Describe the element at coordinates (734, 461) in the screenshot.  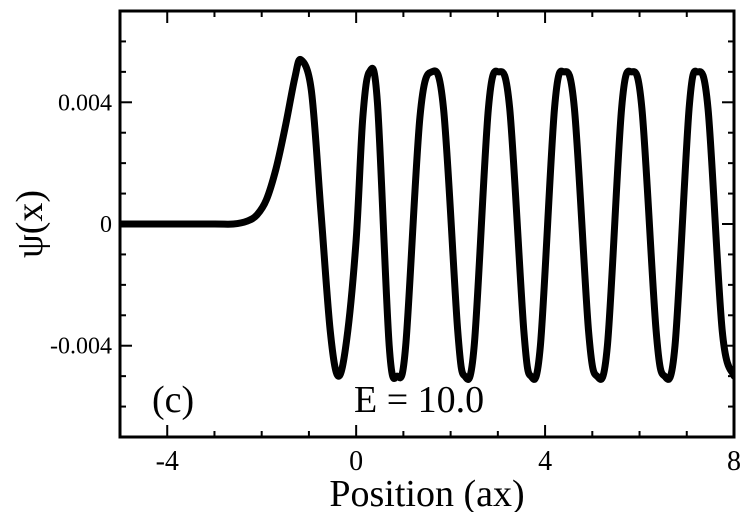
I see `x-tick-label: 8` at that location.